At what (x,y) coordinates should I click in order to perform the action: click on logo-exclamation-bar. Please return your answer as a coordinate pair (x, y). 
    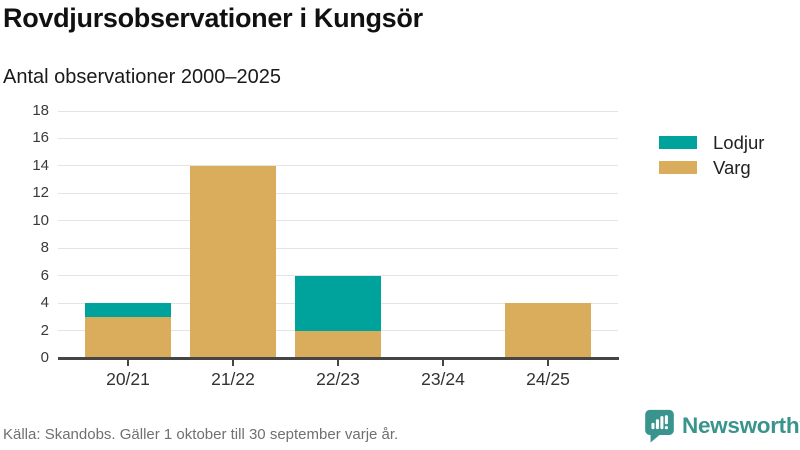
    Looking at the image, I should click on (666, 420).